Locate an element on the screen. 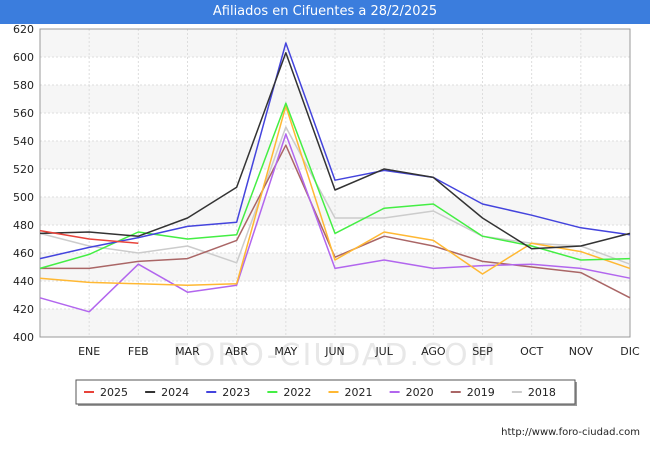 The image size is (650, 450). x-axis: ENE FEB MAR ABR MAY JUN JUL AGO SEP OCT NOV DIC is located at coordinates (359, 351).